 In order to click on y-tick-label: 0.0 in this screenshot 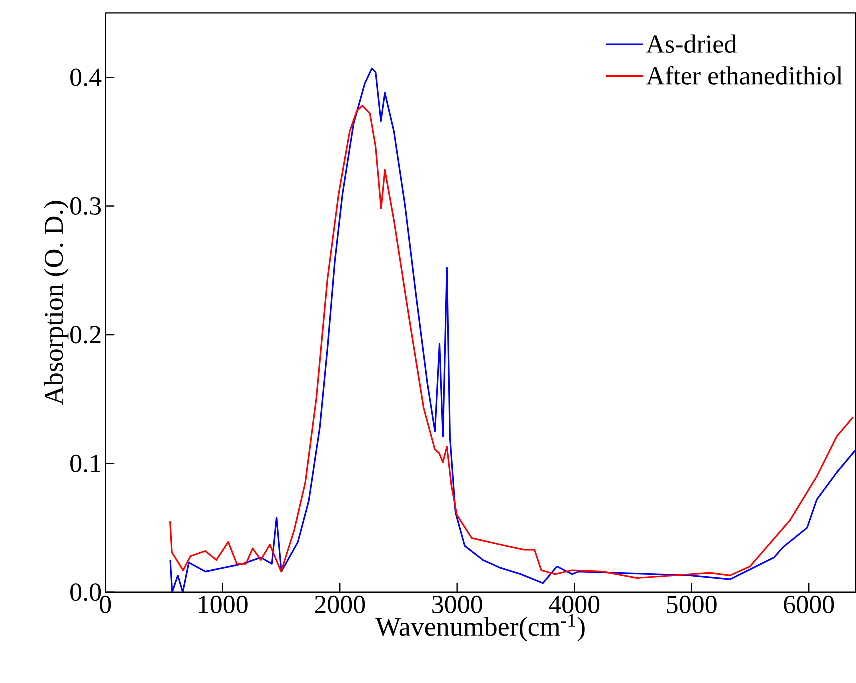, I will do `click(86, 593)`.